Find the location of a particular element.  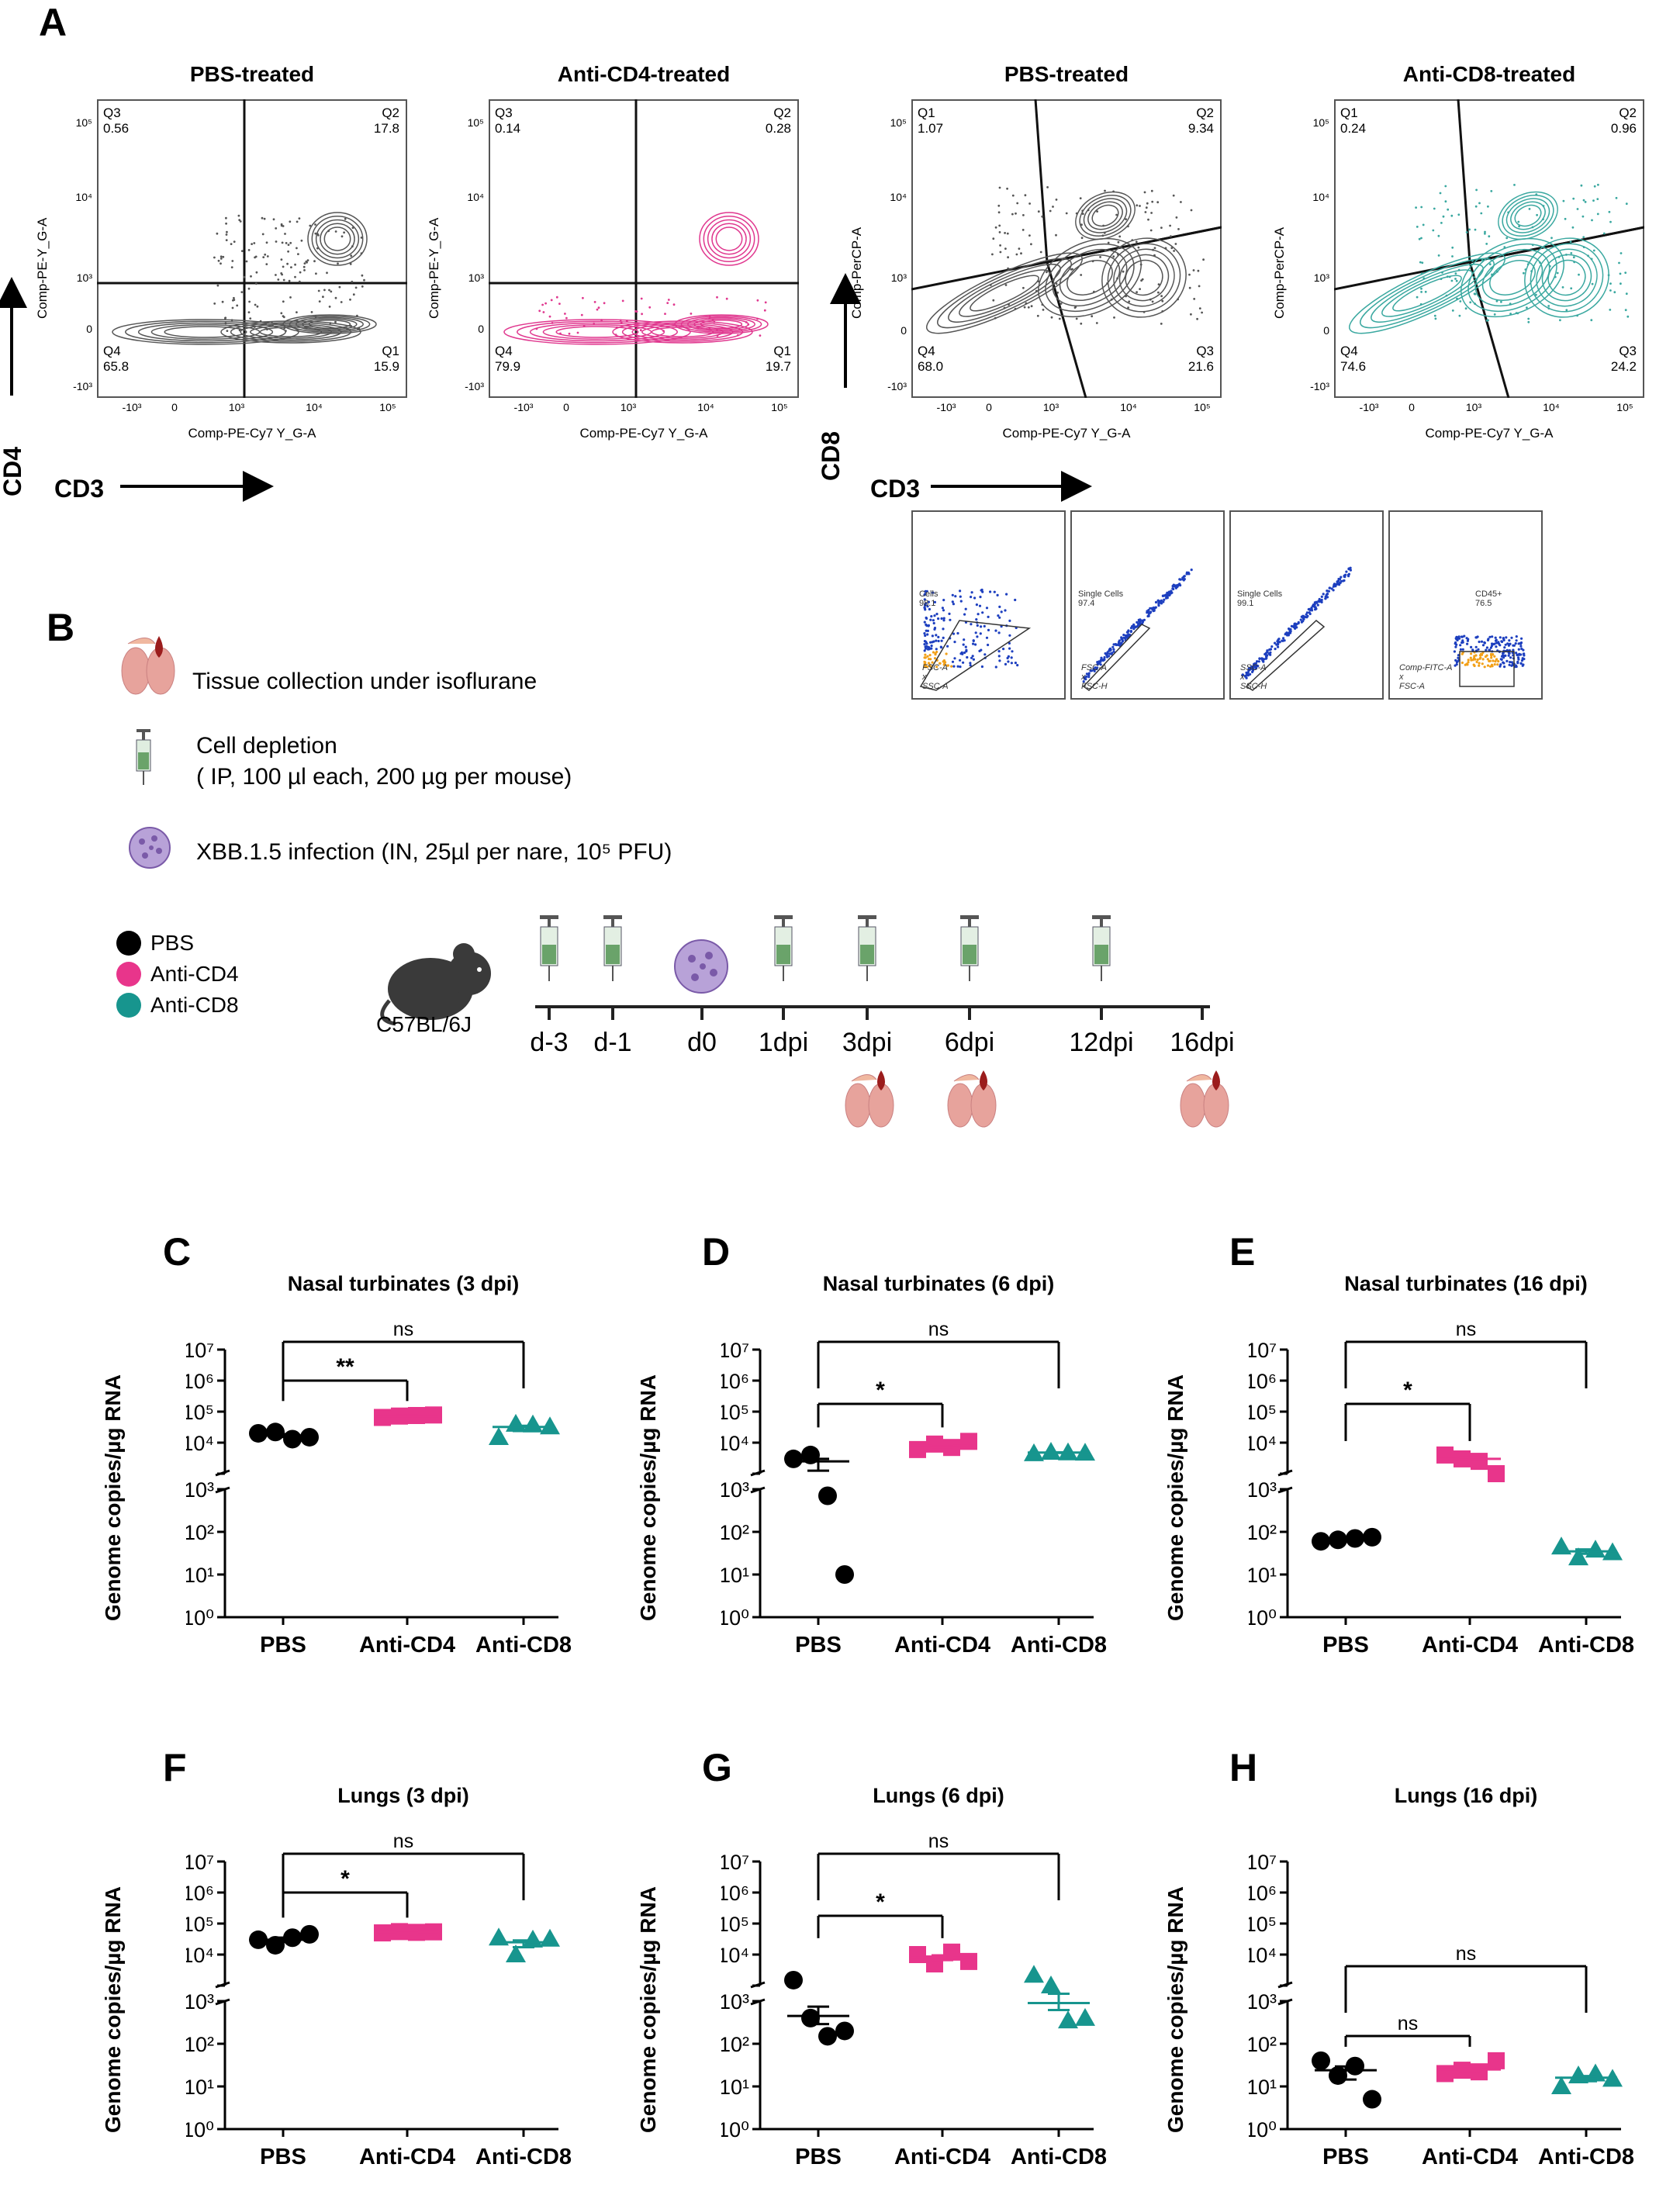

gating-plot-canvas is located at coordinates (1490, 660).